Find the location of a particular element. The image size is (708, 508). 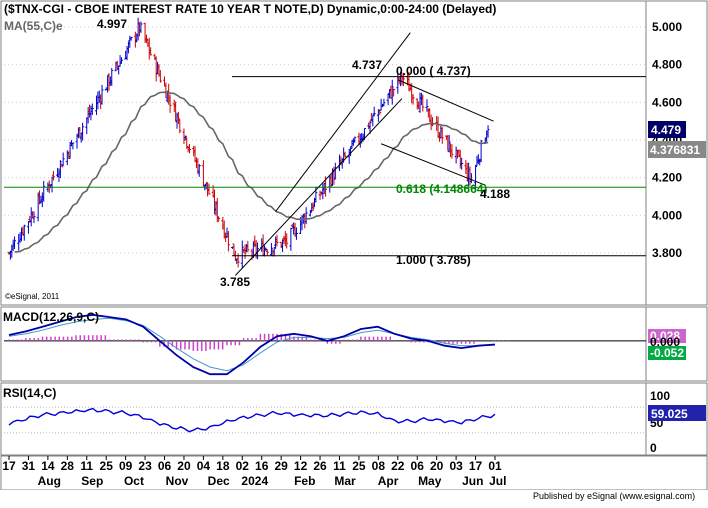

date-tick-label: 14 is located at coordinates (48, 466).